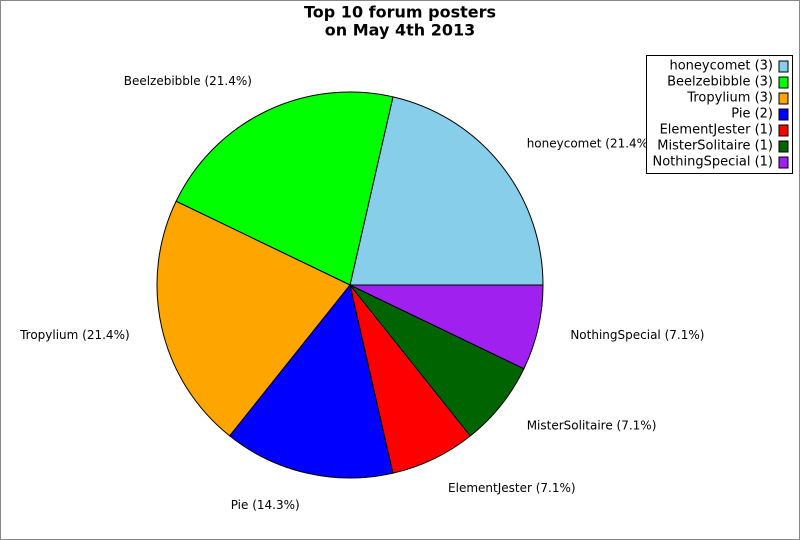 The height and width of the screenshot is (540, 800). What do you see at coordinates (719, 114) in the screenshot?
I see `legend-box` at bounding box center [719, 114].